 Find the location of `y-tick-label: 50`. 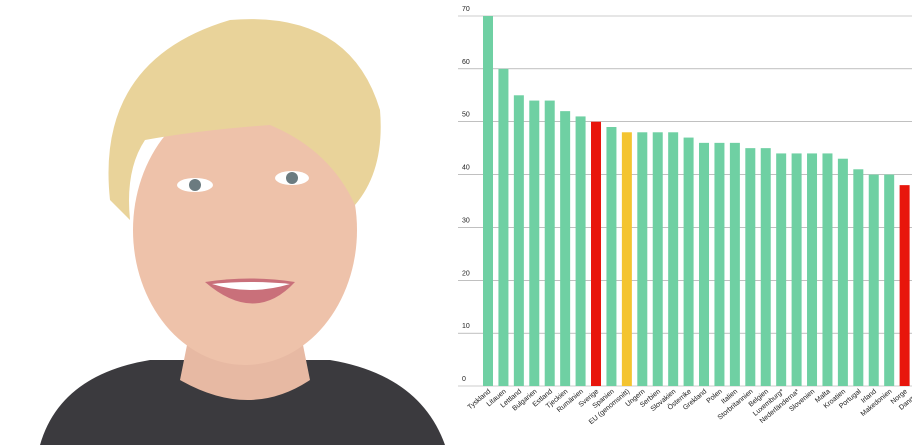

y-tick-label: 50 is located at coordinates (466, 115).